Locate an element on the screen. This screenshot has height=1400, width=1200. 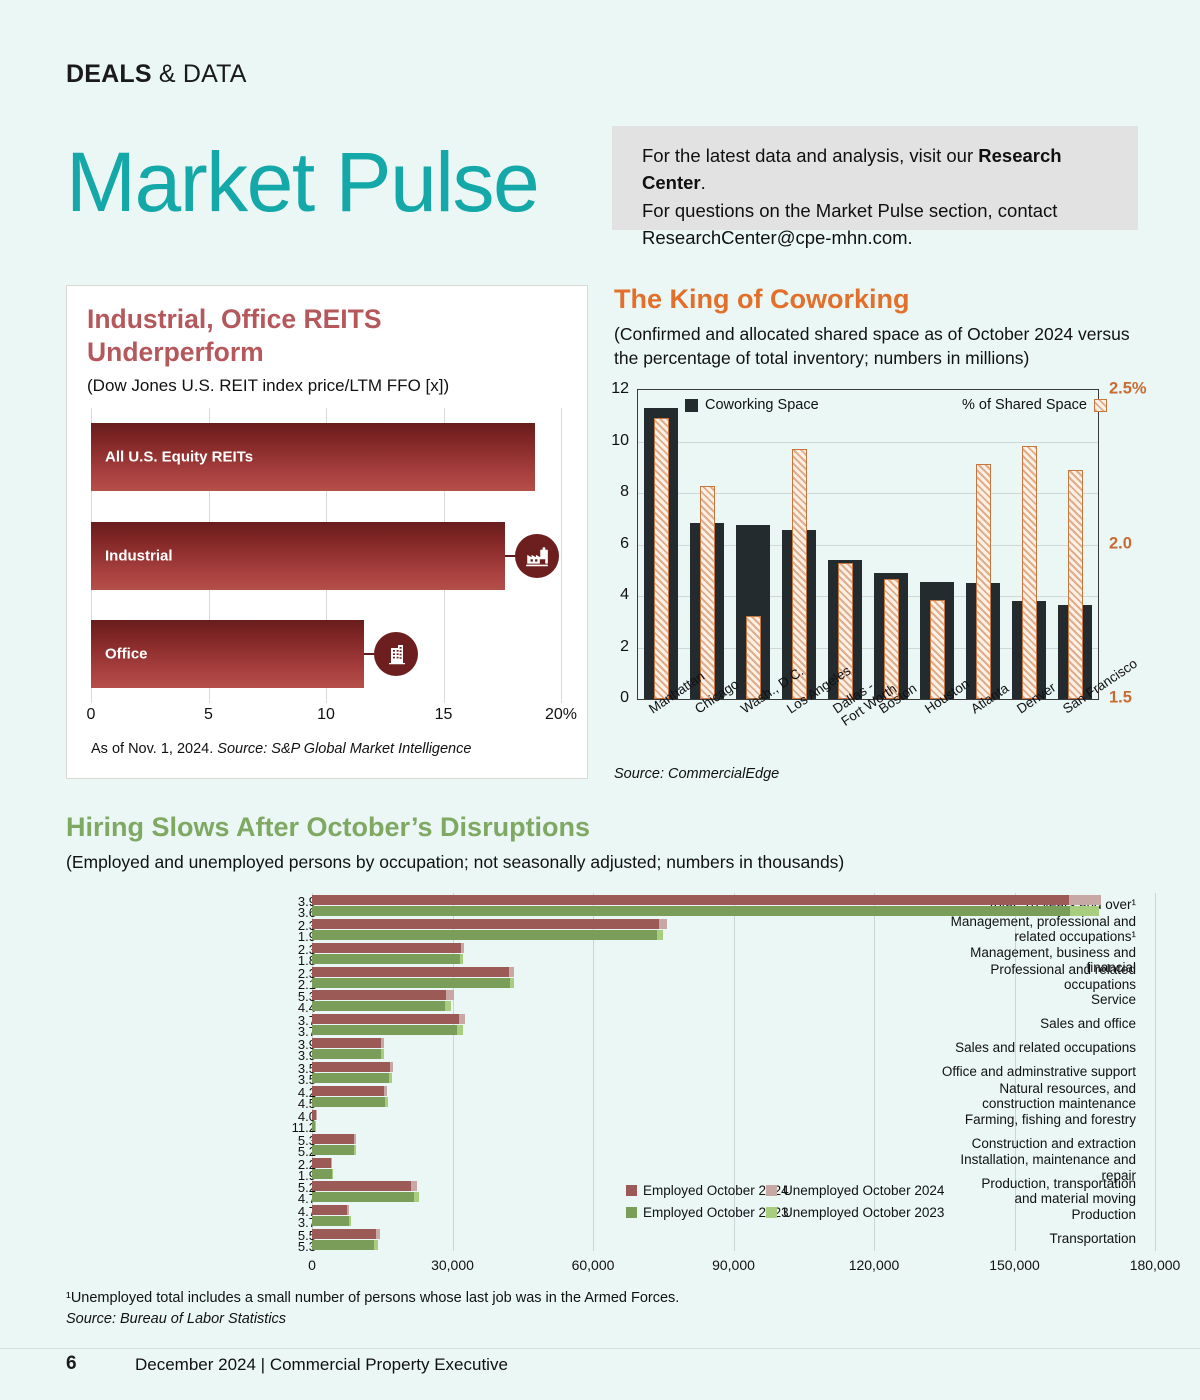
footer-divider is located at coordinates (600, 1348).